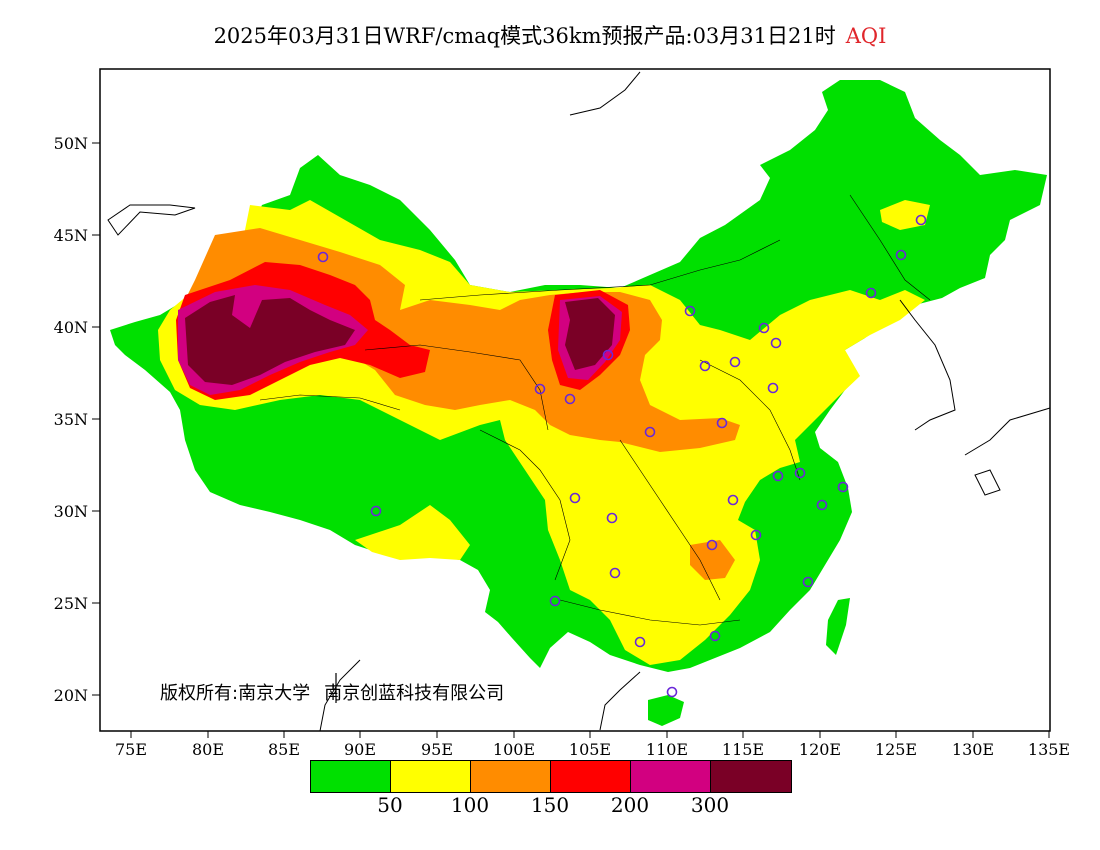 The width and height of the screenshot is (1100, 850). Describe the element at coordinates (514, 749) in the screenshot. I see `lon-label: 100E` at that location.